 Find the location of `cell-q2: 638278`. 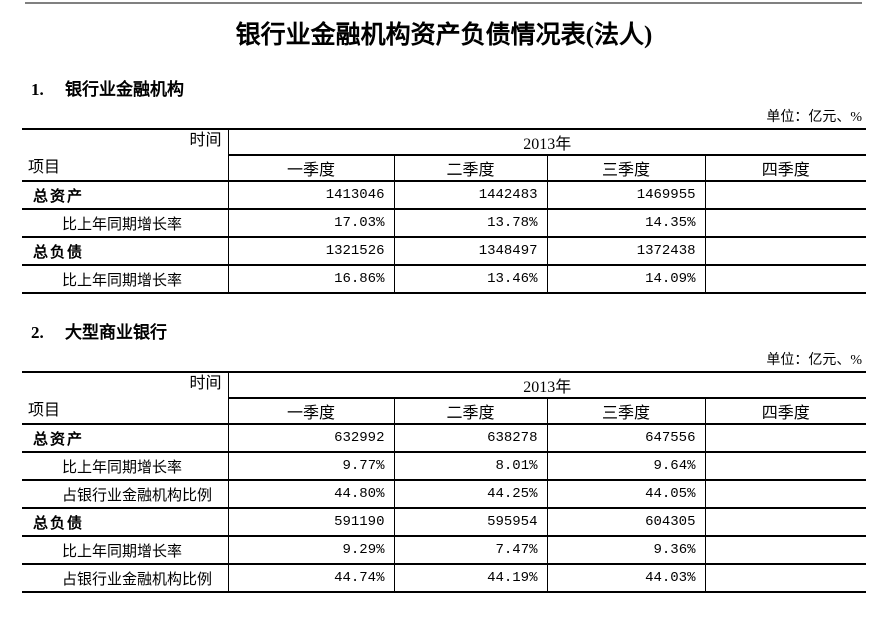

cell-q2: 638278 is located at coordinates (470, 438).